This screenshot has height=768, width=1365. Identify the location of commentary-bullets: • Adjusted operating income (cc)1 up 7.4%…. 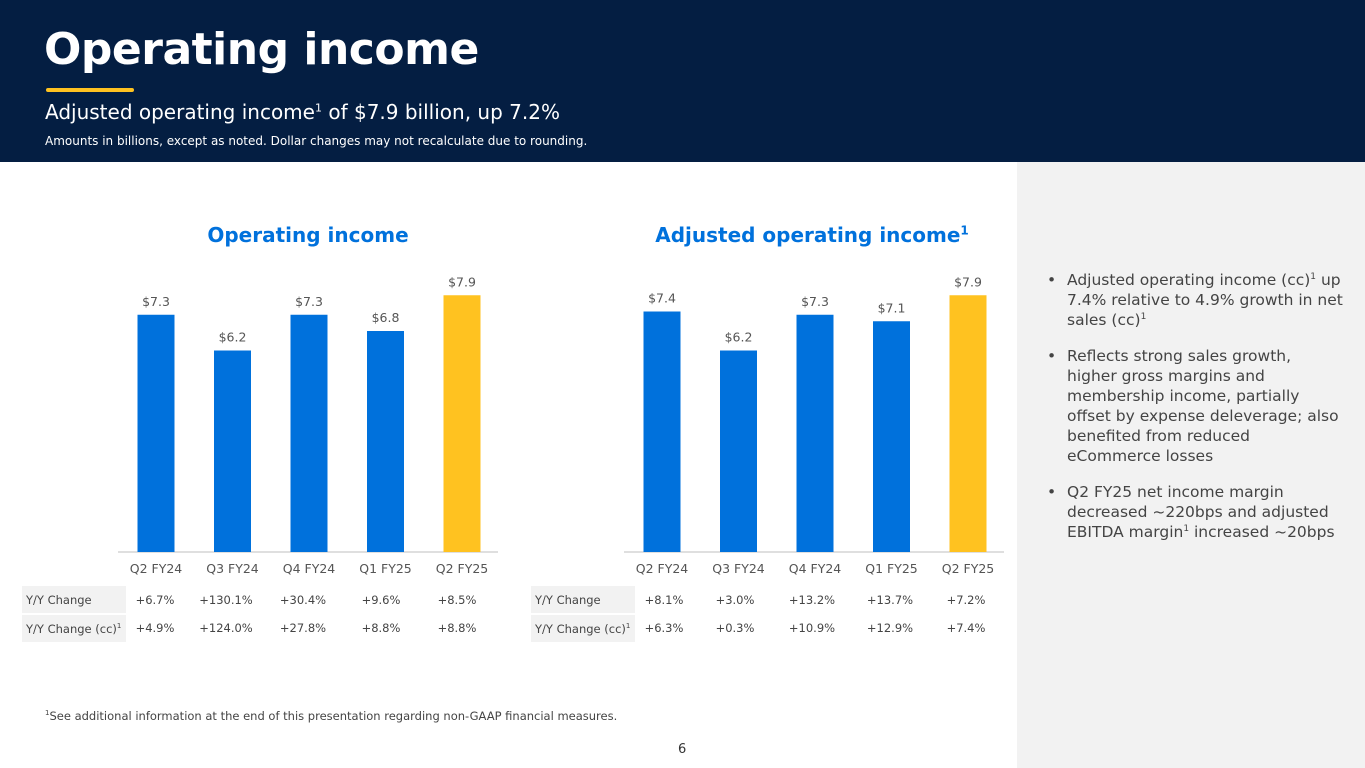
(1195, 414).